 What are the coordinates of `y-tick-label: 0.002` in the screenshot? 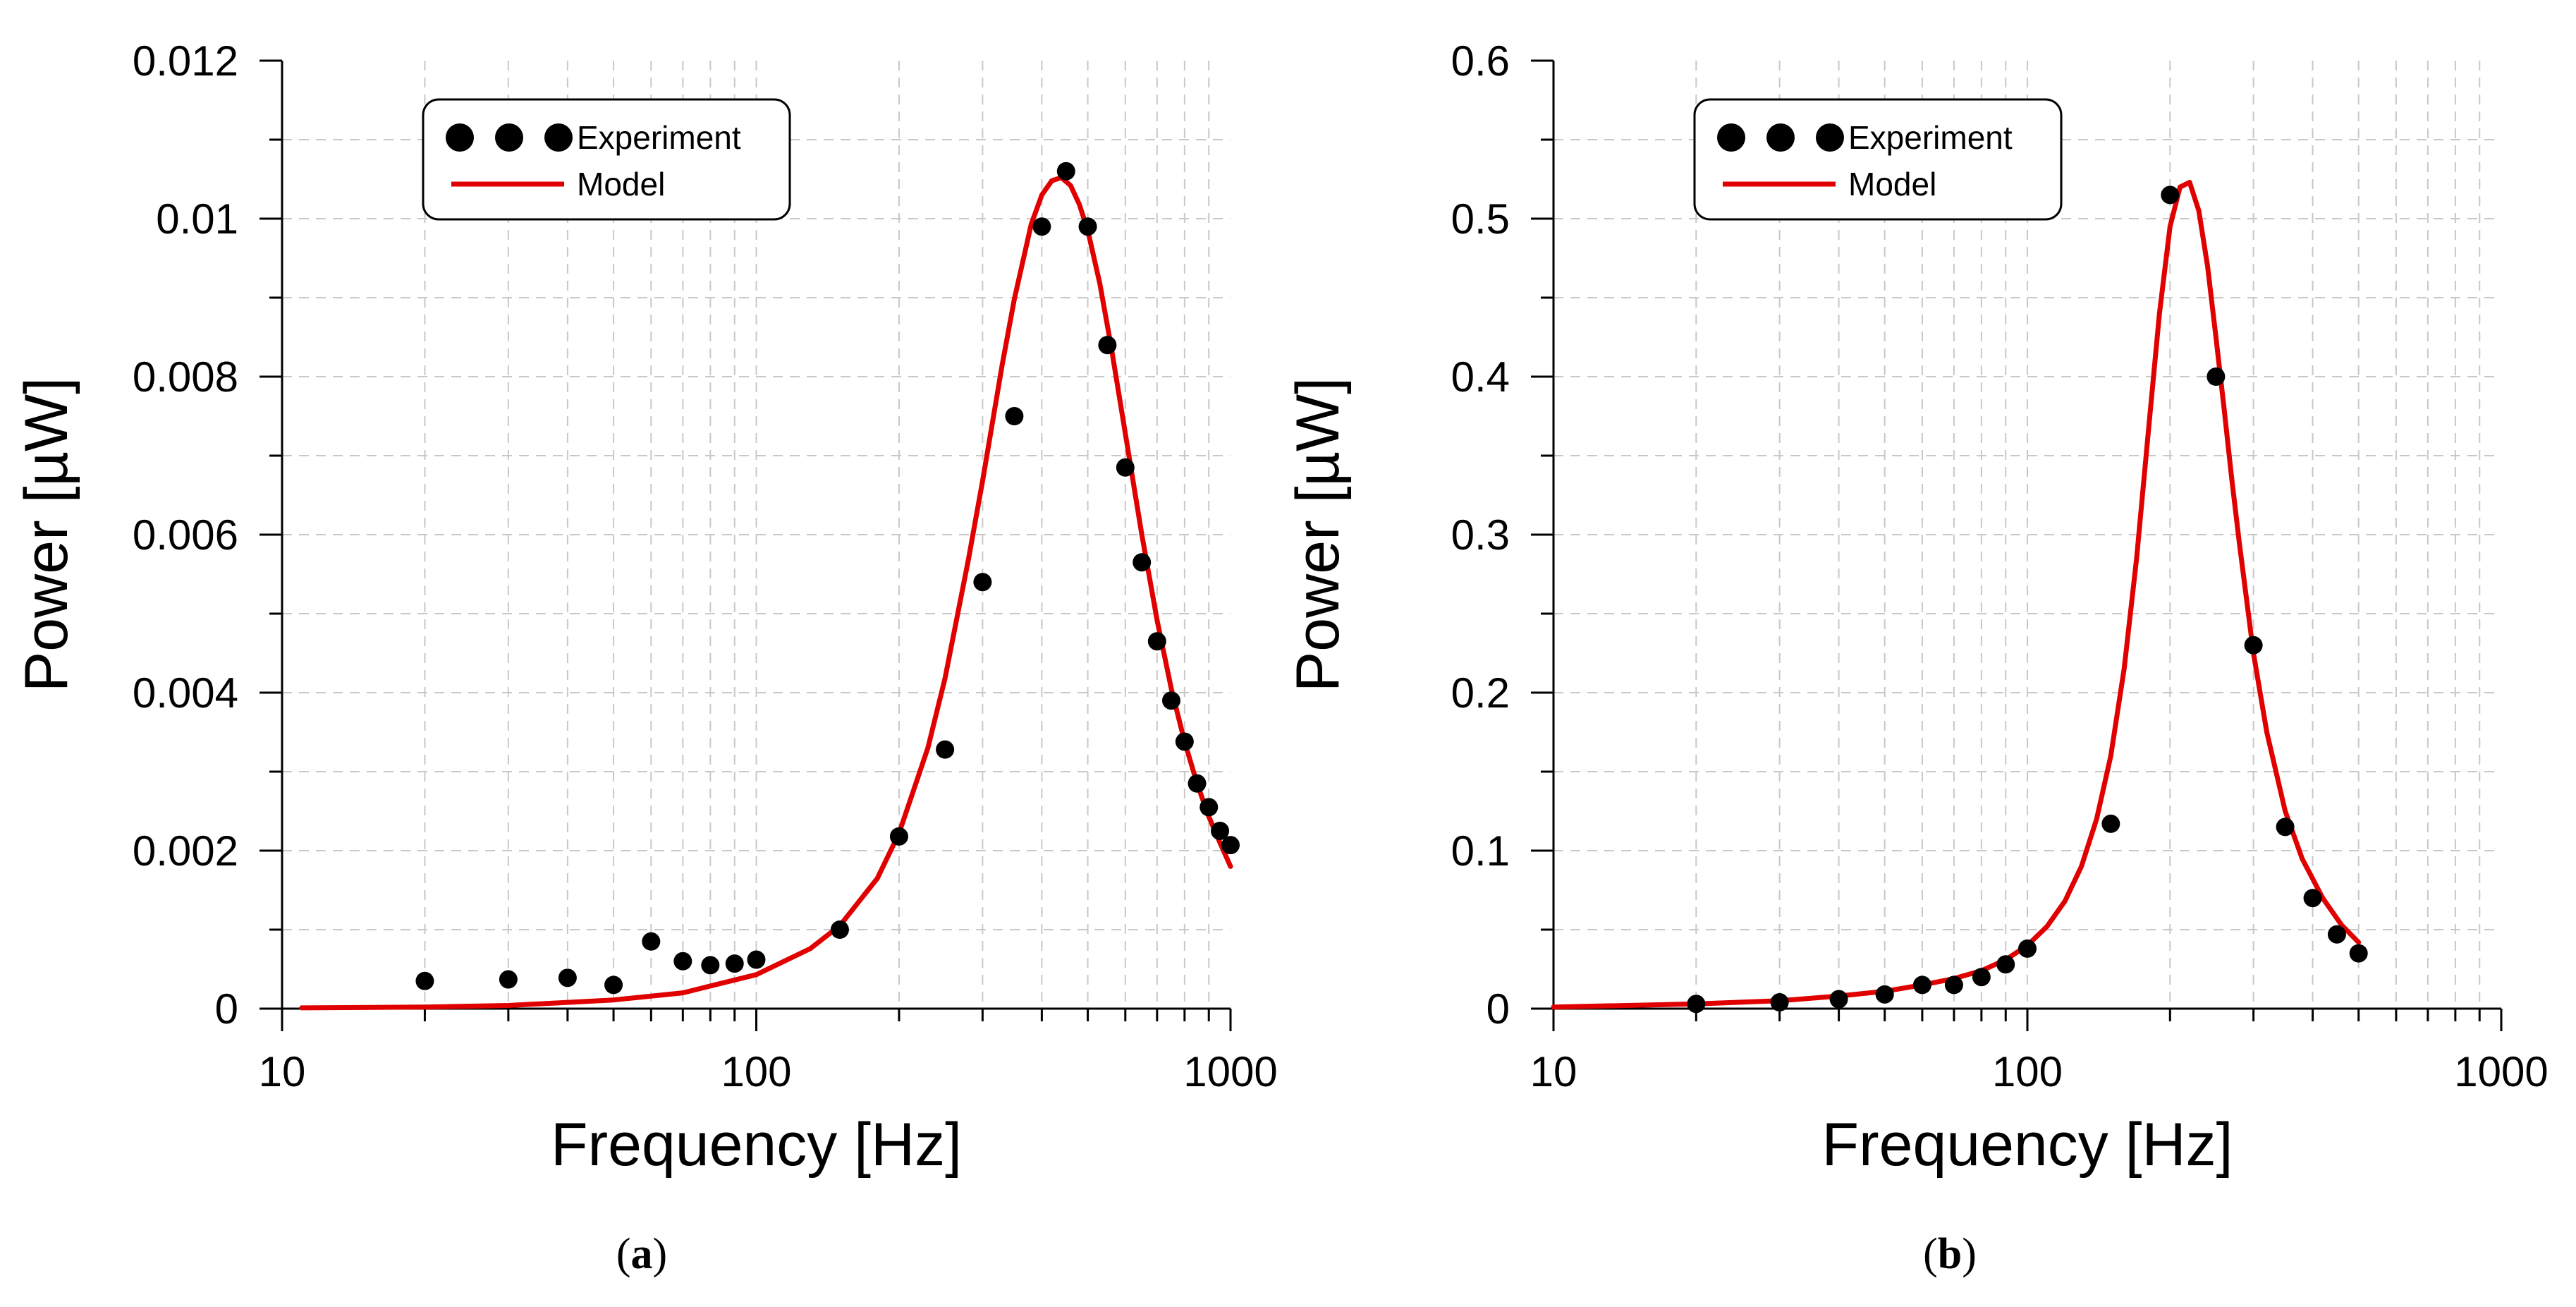 It's located at (185, 851).